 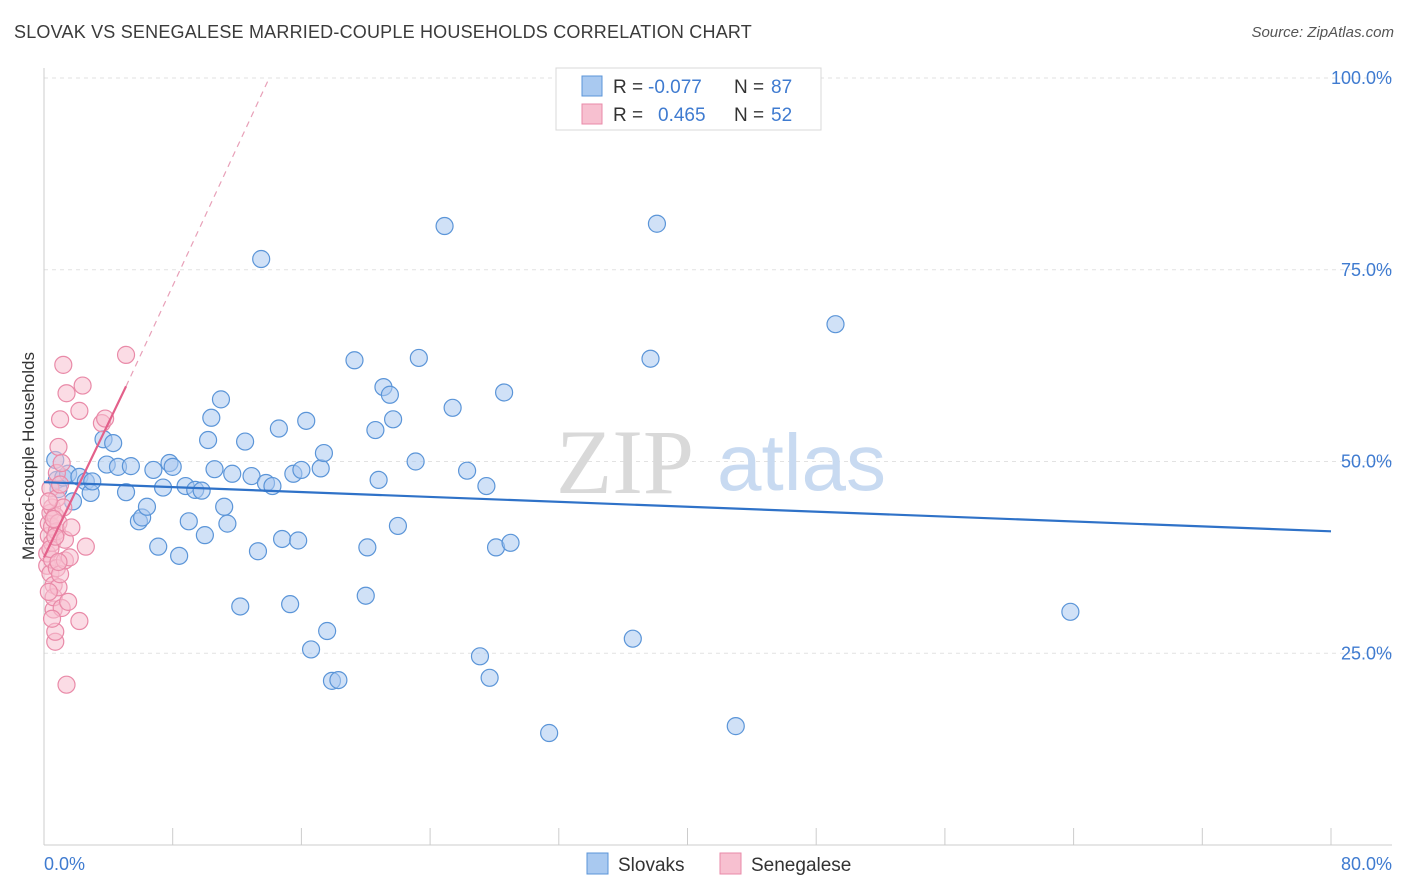 I want to click on senegalese-trend-line, so click(x=85, y=471).